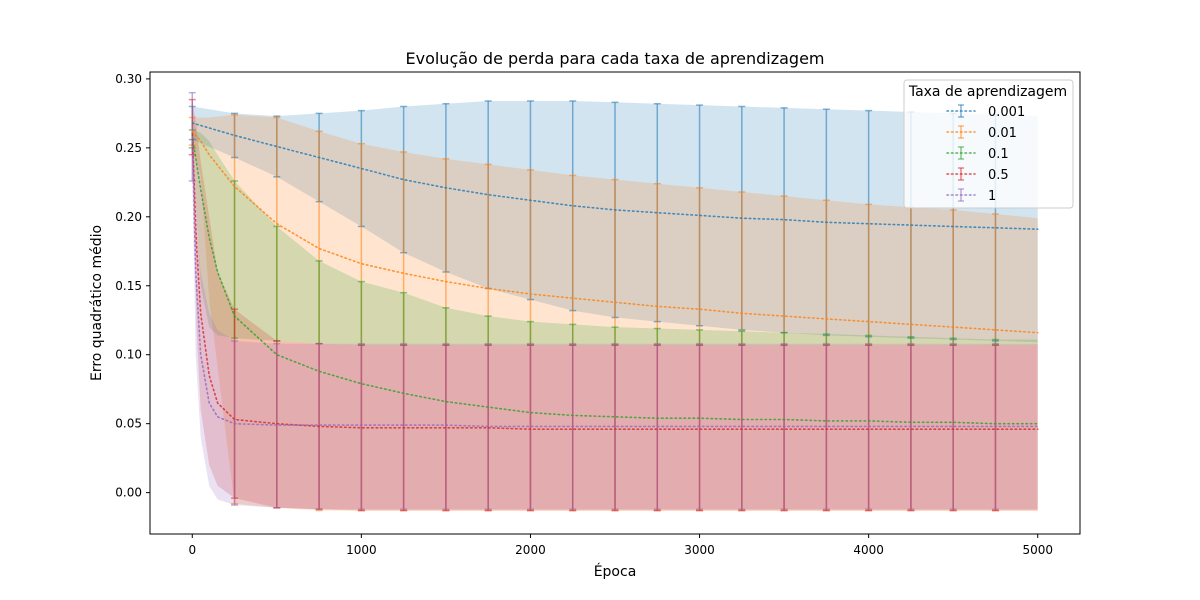 The height and width of the screenshot is (600, 1200). Describe the element at coordinates (998, 154) in the screenshot. I see `legend-label: 0.1` at that location.